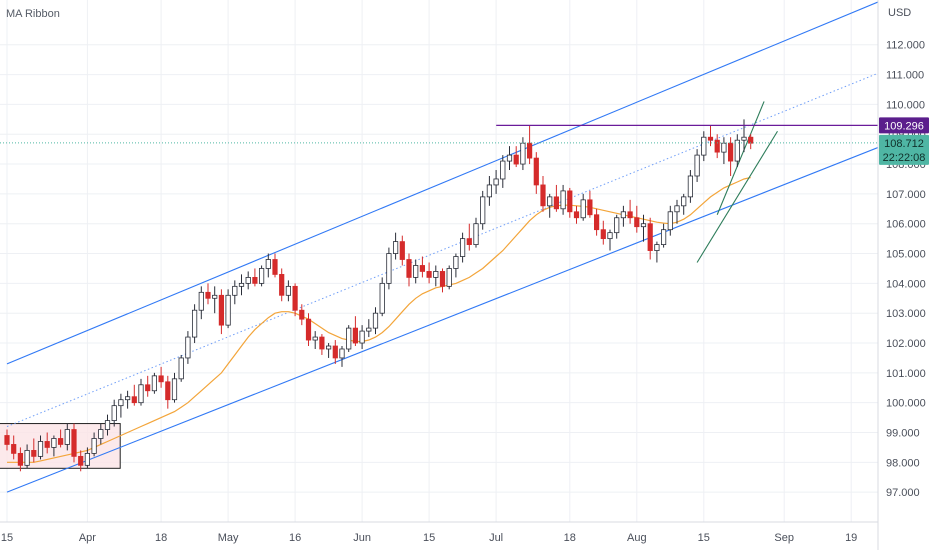 This screenshot has height=550, width=932. Describe the element at coordinates (33, 14) in the screenshot. I see `indicator-label: MA Ribbon` at that location.